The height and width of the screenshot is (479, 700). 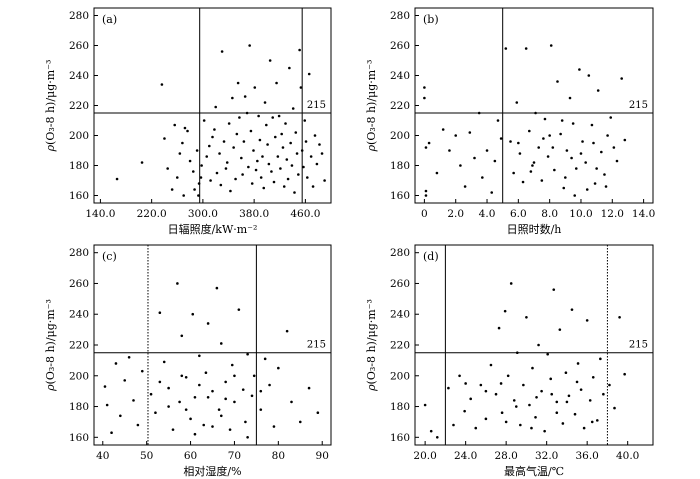 I want to click on plot-frame, so click(x=534, y=345).